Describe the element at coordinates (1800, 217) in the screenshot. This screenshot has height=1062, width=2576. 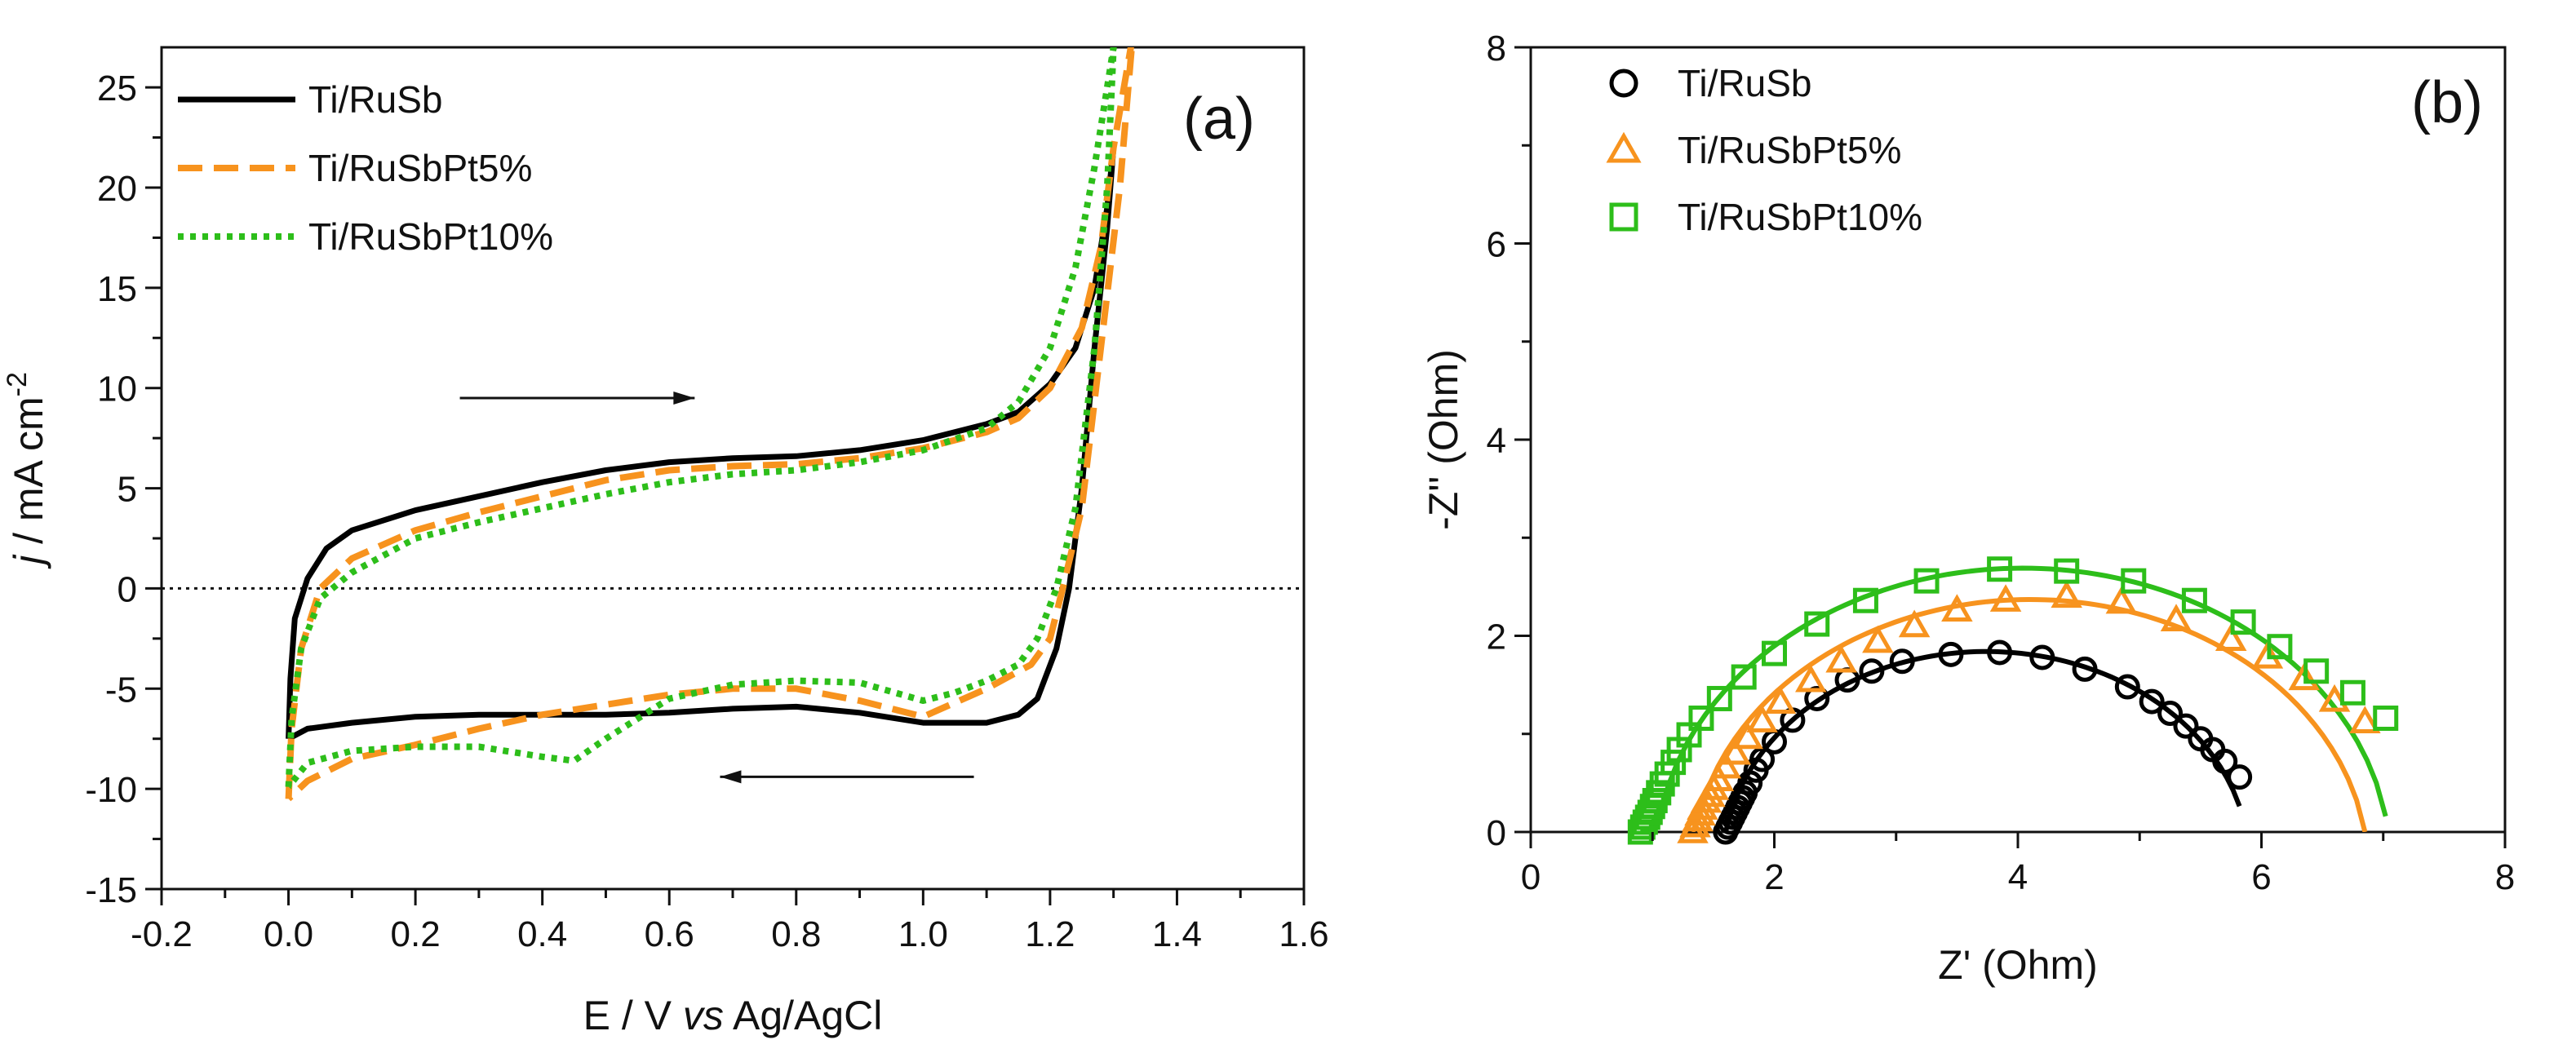
I see `eis-legend-label: Ti/RuSbPt10%` at that location.